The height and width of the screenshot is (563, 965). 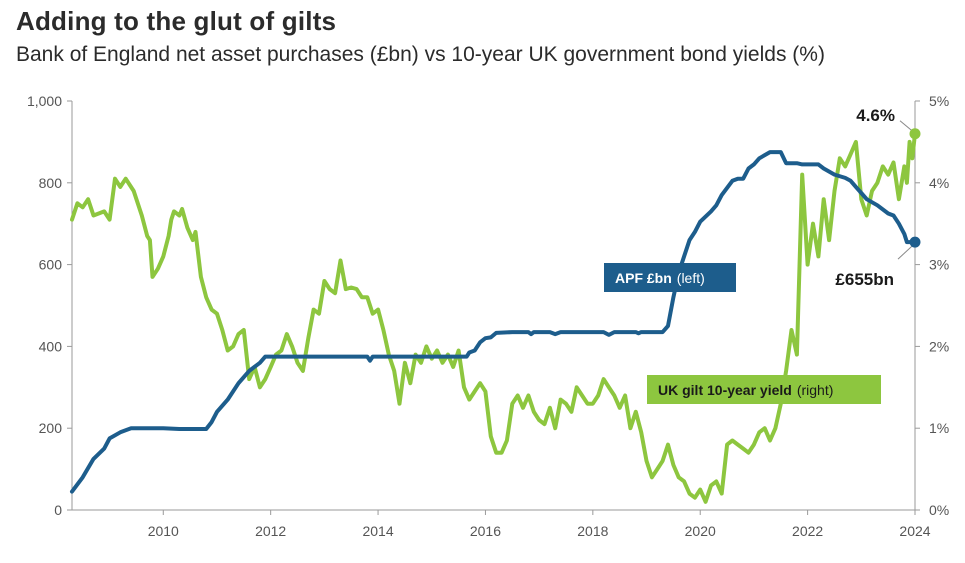 What do you see at coordinates (270, 531) in the screenshot?
I see `x-tick-label: 2012` at bounding box center [270, 531].